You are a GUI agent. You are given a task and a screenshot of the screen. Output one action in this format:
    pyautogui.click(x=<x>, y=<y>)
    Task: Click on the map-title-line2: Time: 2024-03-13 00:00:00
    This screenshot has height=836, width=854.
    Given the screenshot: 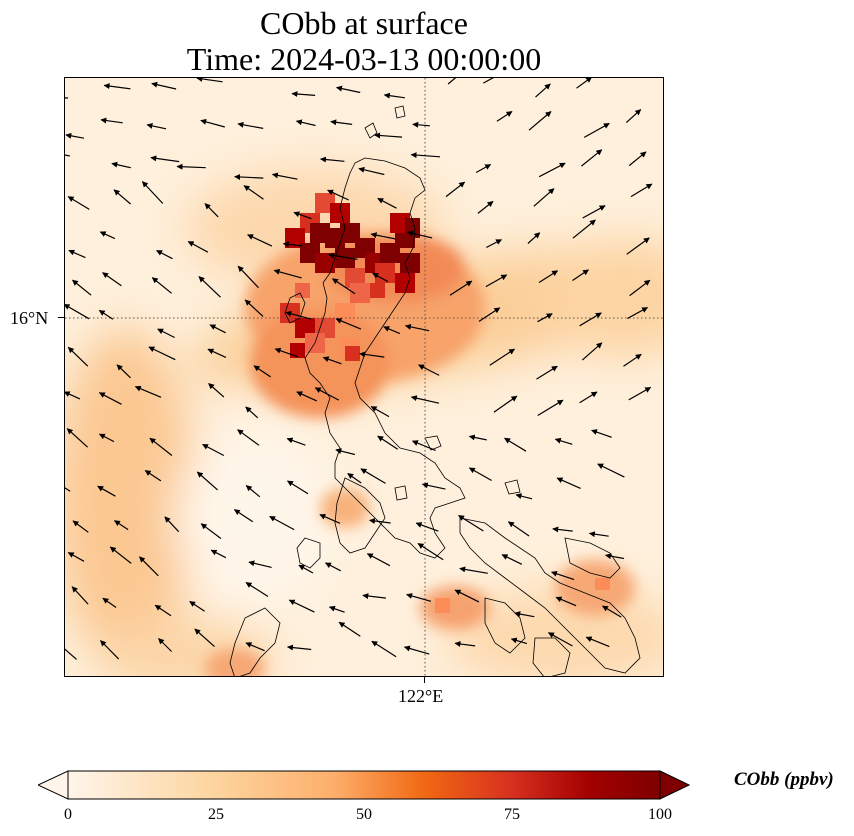 What is the action you would take?
    pyautogui.click(x=364, y=59)
    